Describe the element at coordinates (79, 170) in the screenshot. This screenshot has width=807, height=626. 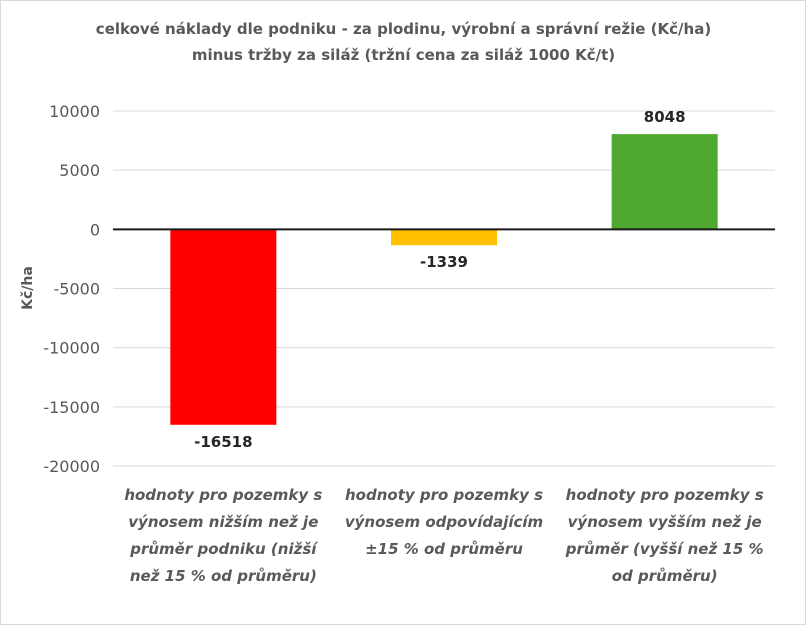
I see `y-tick-label: 5000` at that location.